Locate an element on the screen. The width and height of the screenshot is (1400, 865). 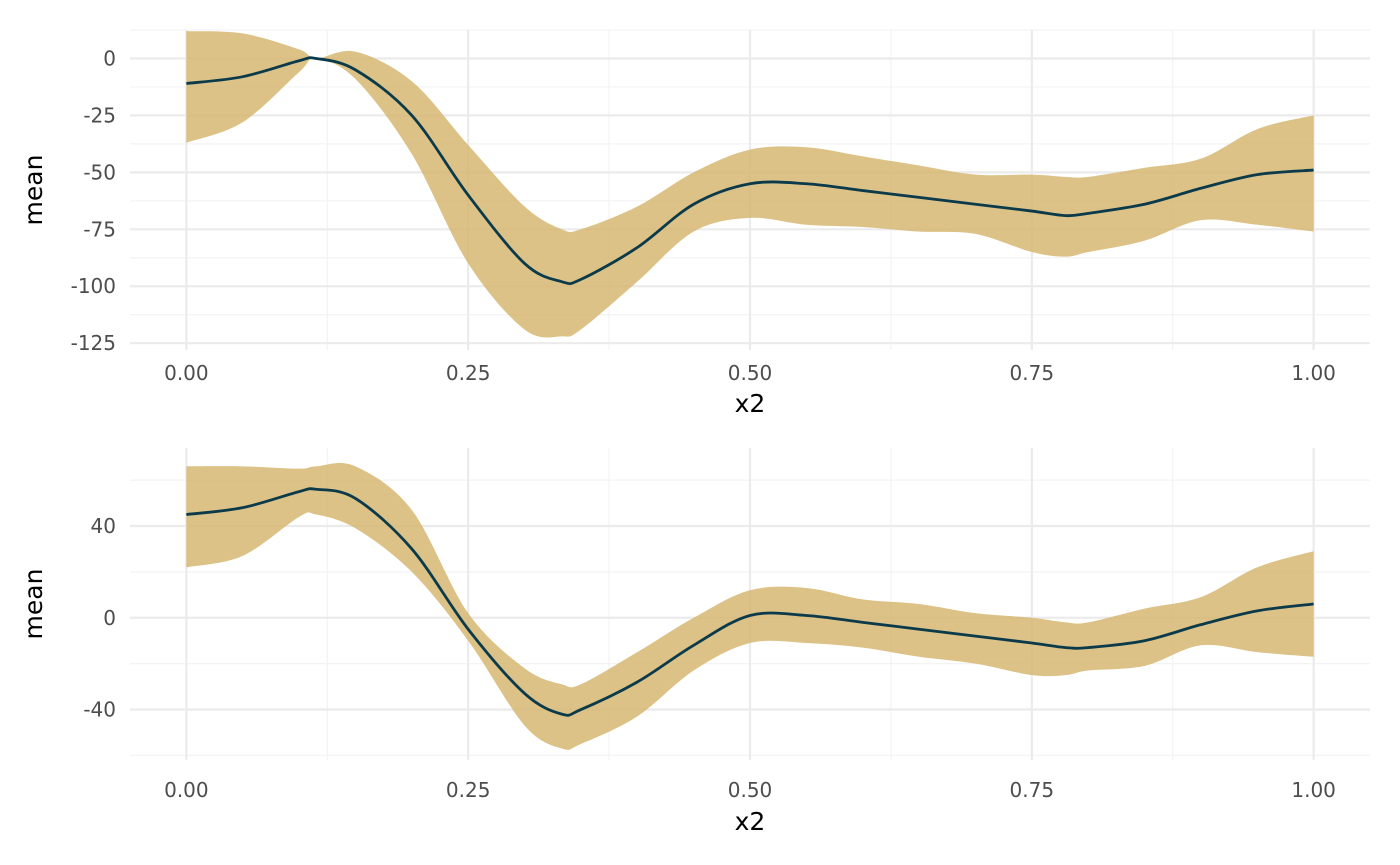
y-tick-label: -40 is located at coordinates (99, 710).